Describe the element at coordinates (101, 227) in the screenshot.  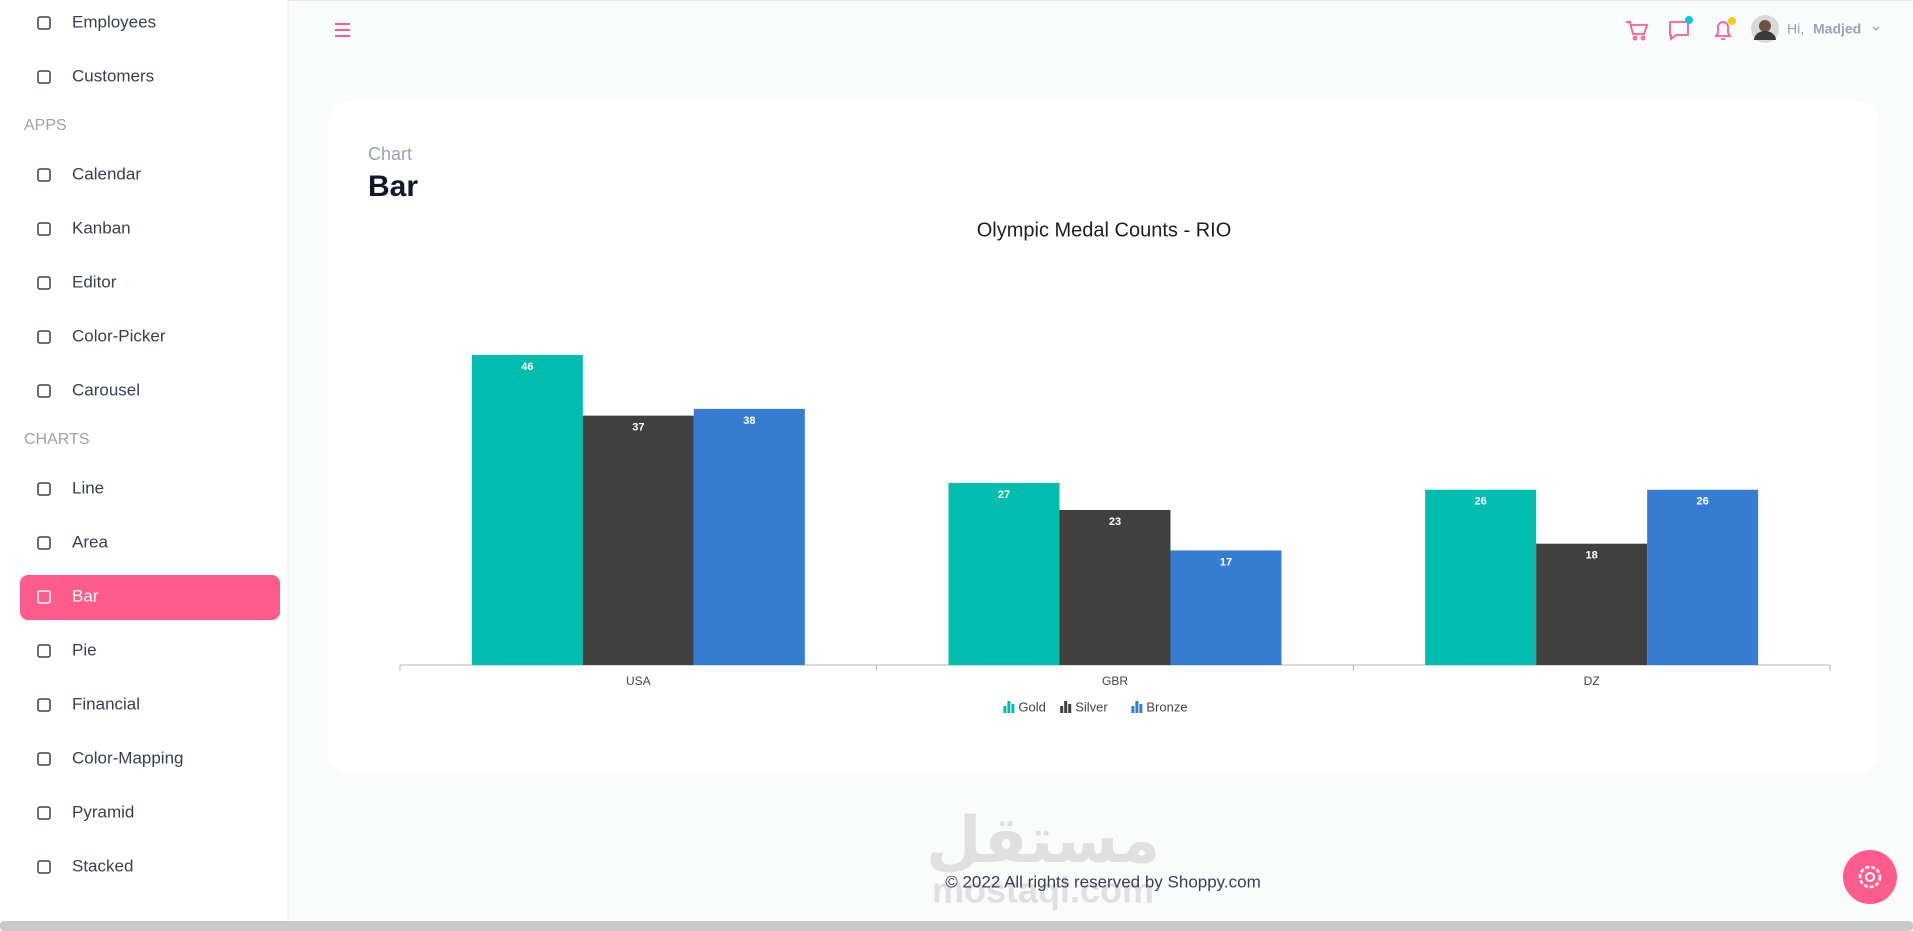
I see `nav-label: Kanban` at that location.